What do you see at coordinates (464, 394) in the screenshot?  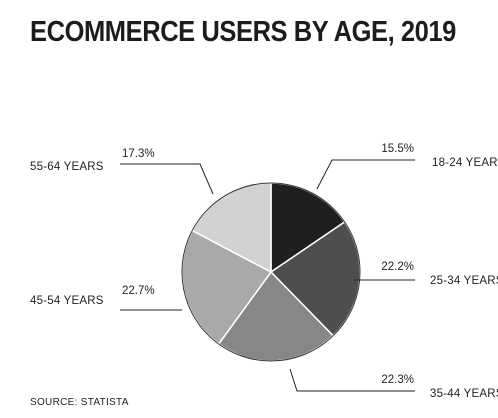 I see `category-label-35-44-years: 35-44 YEARS` at bounding box center [464, 394].